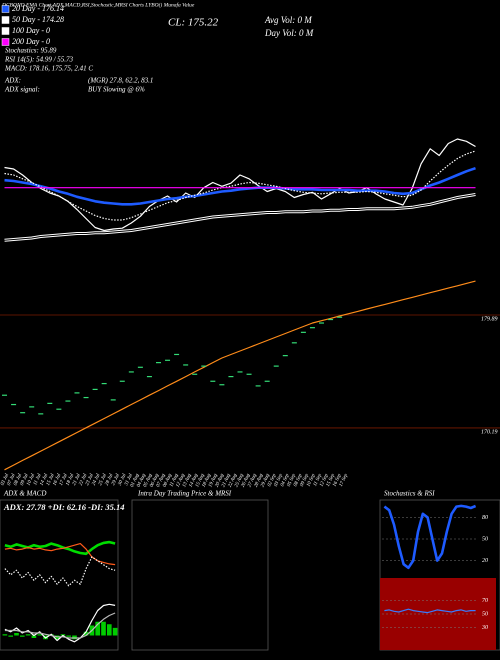  What do you see at coordinates (25, 480) in the screenshot?
I see `x-tick-label: 09 Jul` at bounding box center [25, 480].